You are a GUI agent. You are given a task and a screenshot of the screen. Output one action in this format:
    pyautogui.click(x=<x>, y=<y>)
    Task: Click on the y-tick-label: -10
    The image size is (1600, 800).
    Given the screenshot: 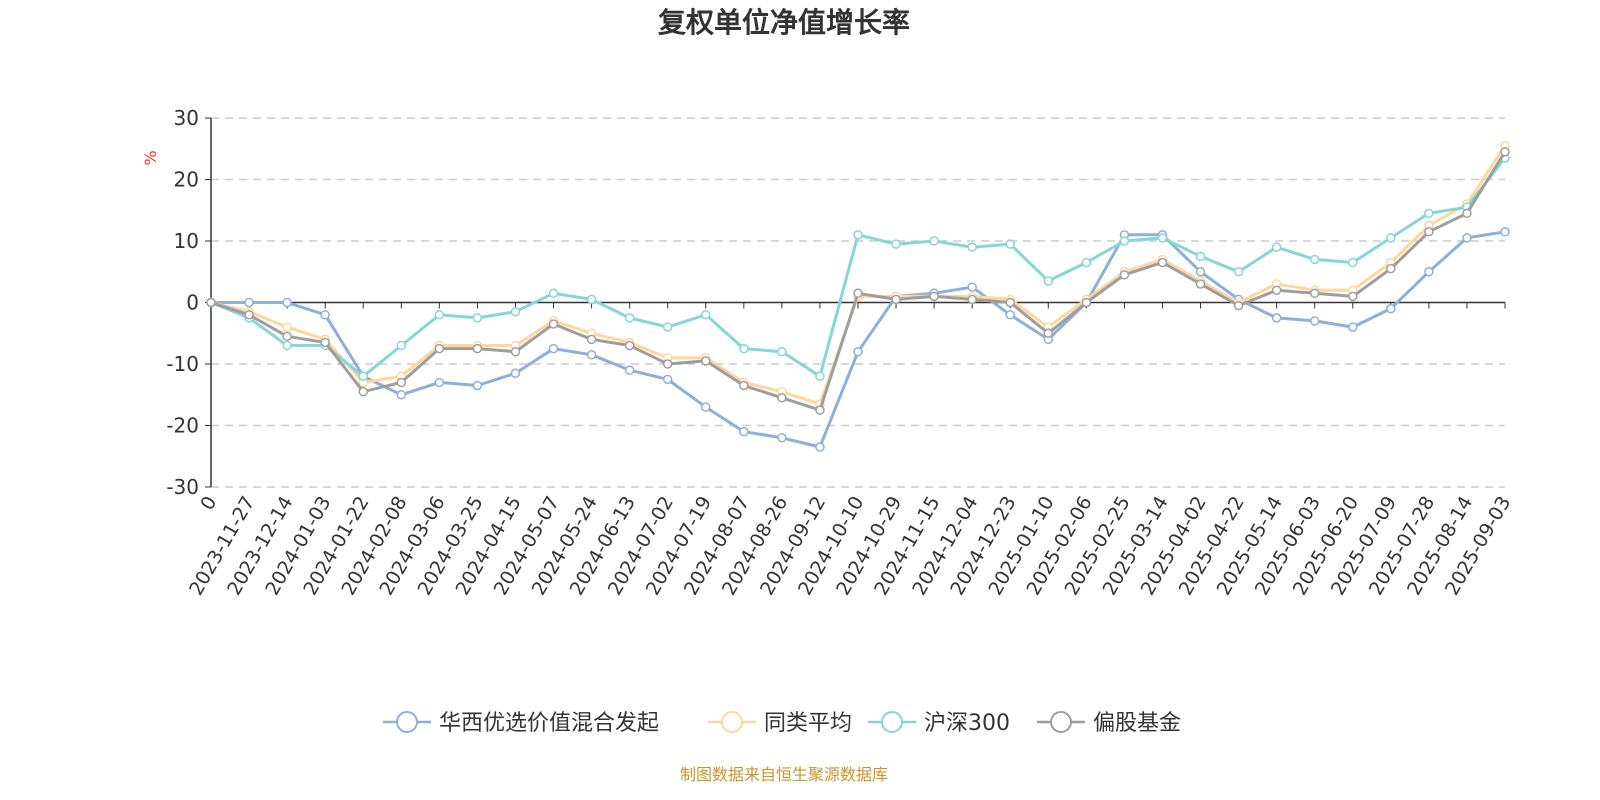 What is the action you would take?
    pyautogui.click(x=182, y=364)
    